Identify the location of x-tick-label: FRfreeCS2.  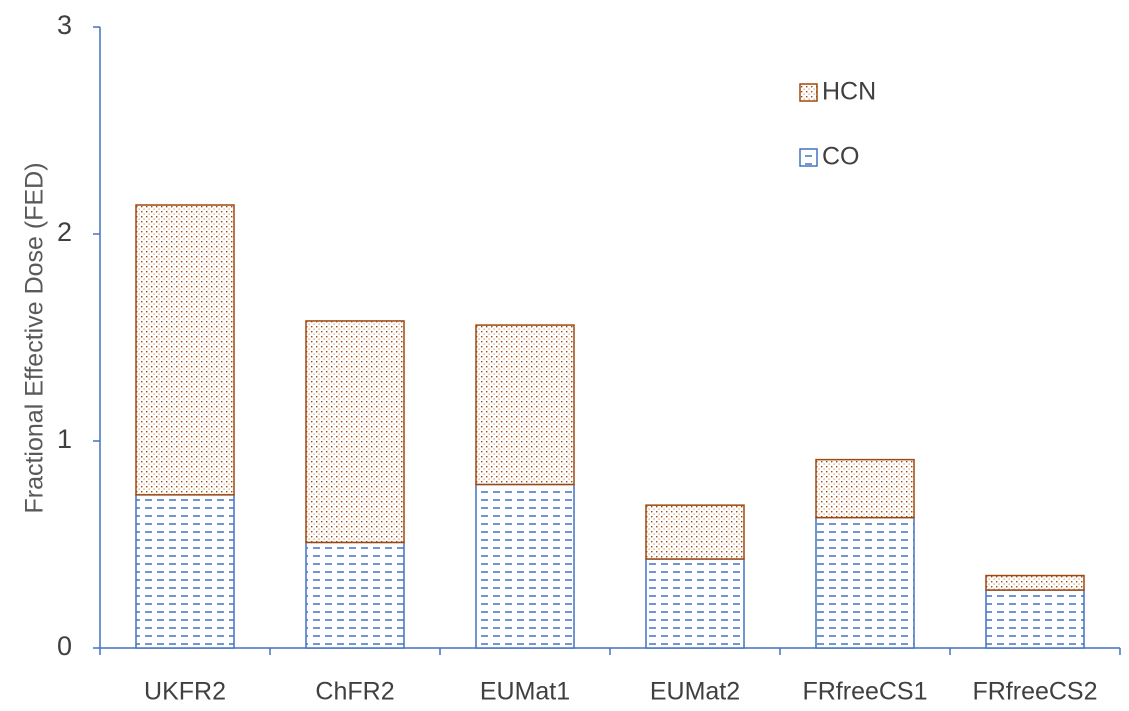
(1034, 692).